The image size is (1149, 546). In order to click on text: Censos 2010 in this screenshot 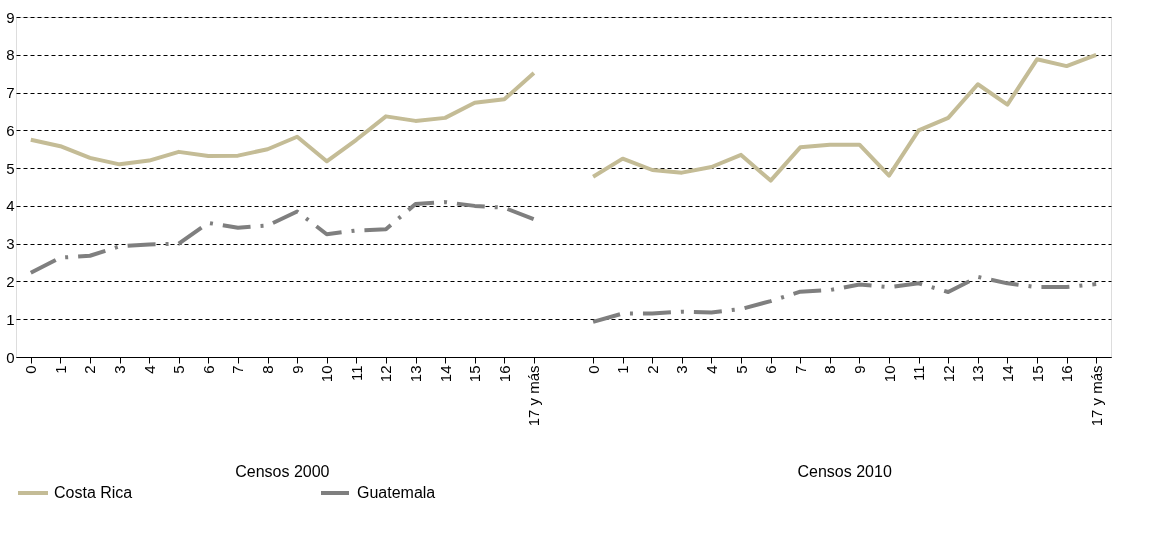, I will do `click(844, 471)`.